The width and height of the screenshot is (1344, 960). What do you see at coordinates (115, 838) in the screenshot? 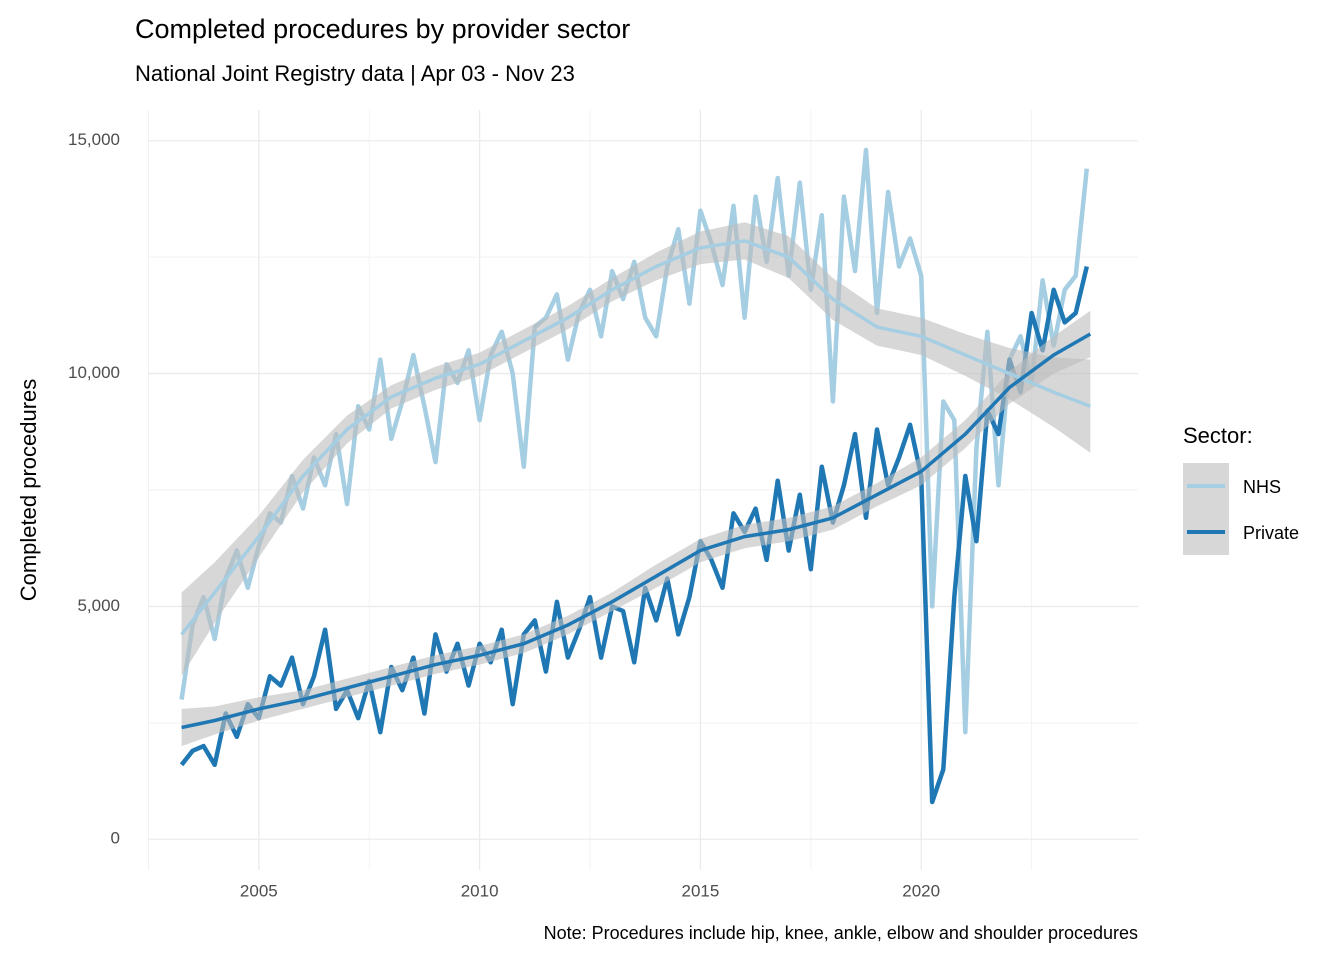
I see `y-tick-label: 0` at bounding box center [115, 838].